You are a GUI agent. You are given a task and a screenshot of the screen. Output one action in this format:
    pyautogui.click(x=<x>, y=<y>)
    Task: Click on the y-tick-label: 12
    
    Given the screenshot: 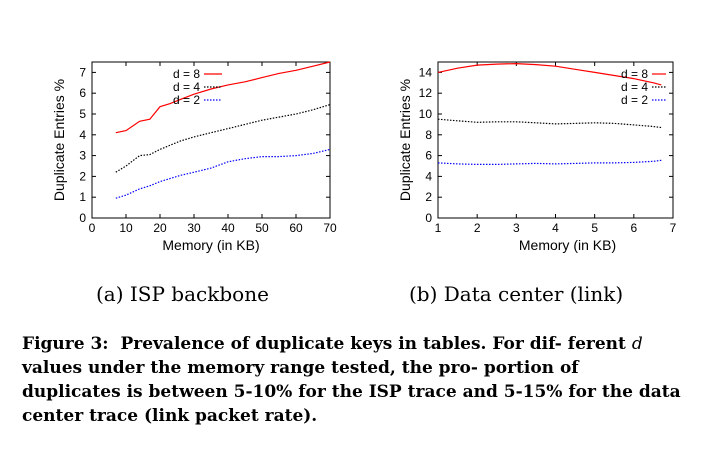 What is the action you would take?
    pyautogui.click(x=426, y=93)
    